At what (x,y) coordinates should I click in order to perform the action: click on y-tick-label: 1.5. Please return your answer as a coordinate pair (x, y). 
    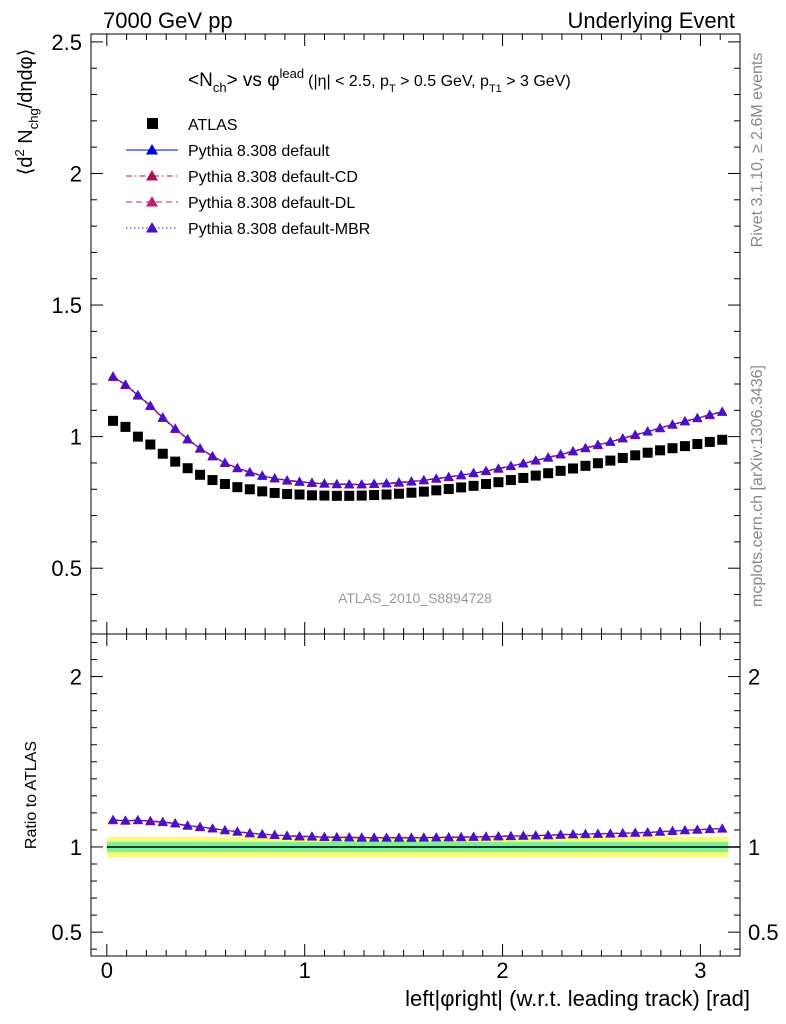
    Looking at the image, I should click on (66, 305).